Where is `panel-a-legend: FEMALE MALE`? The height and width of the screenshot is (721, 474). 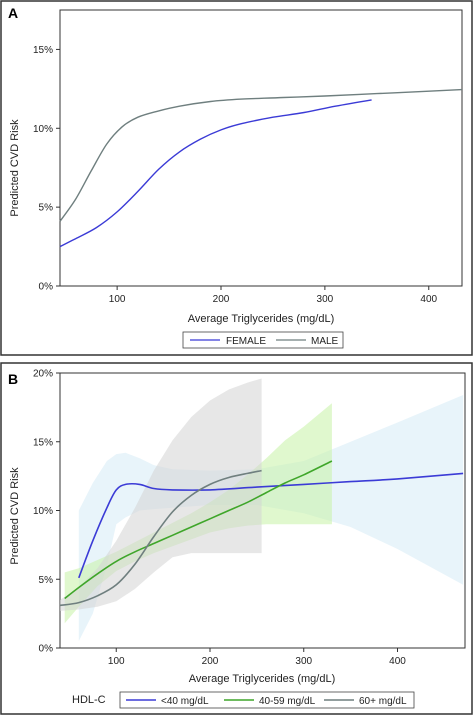 panel-a-legend: FEMALE MALE is located at coordinates (263, 340).